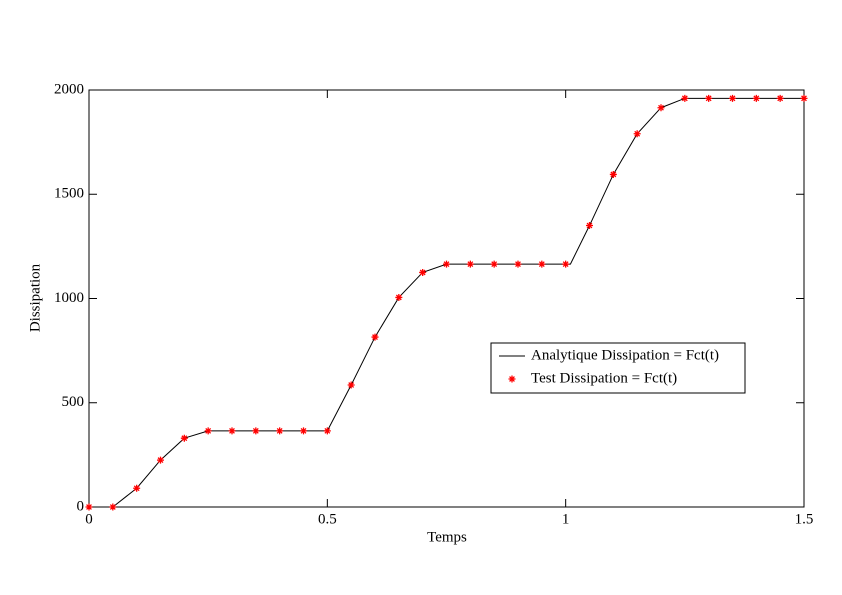  What do you see at coordinates (512, 379) in the screenshot?
I see `legend-swatch` at bounding box center [512, 379].